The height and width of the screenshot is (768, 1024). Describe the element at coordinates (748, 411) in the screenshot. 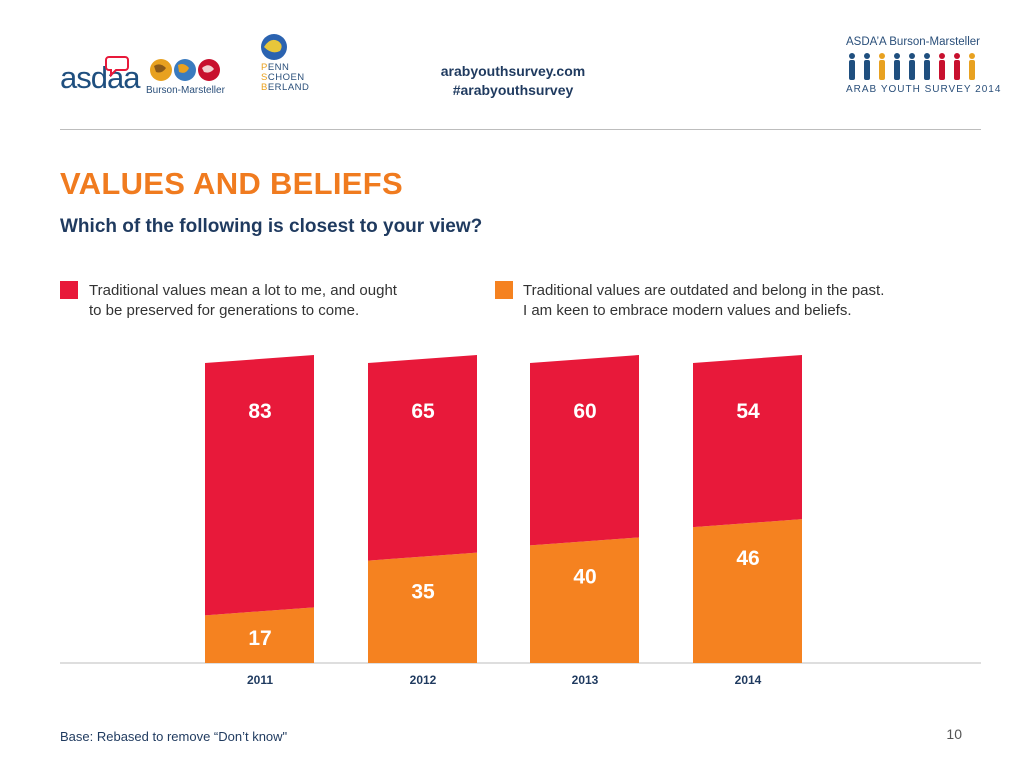

I see `data-label-traditional-2014: 54` at that location.